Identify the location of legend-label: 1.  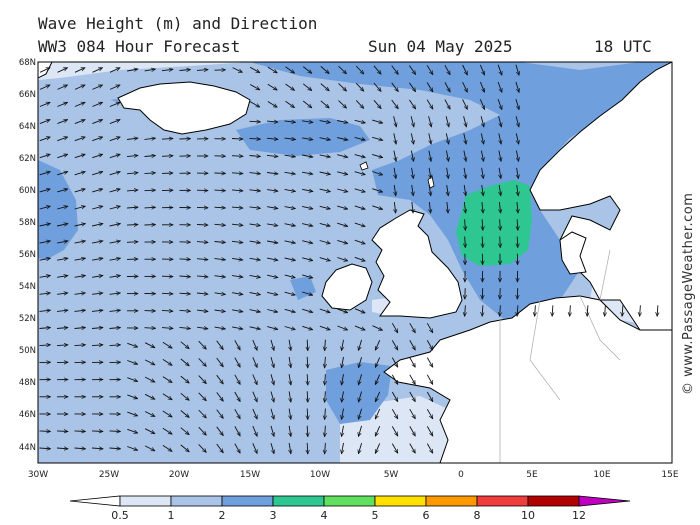
(171, 515).